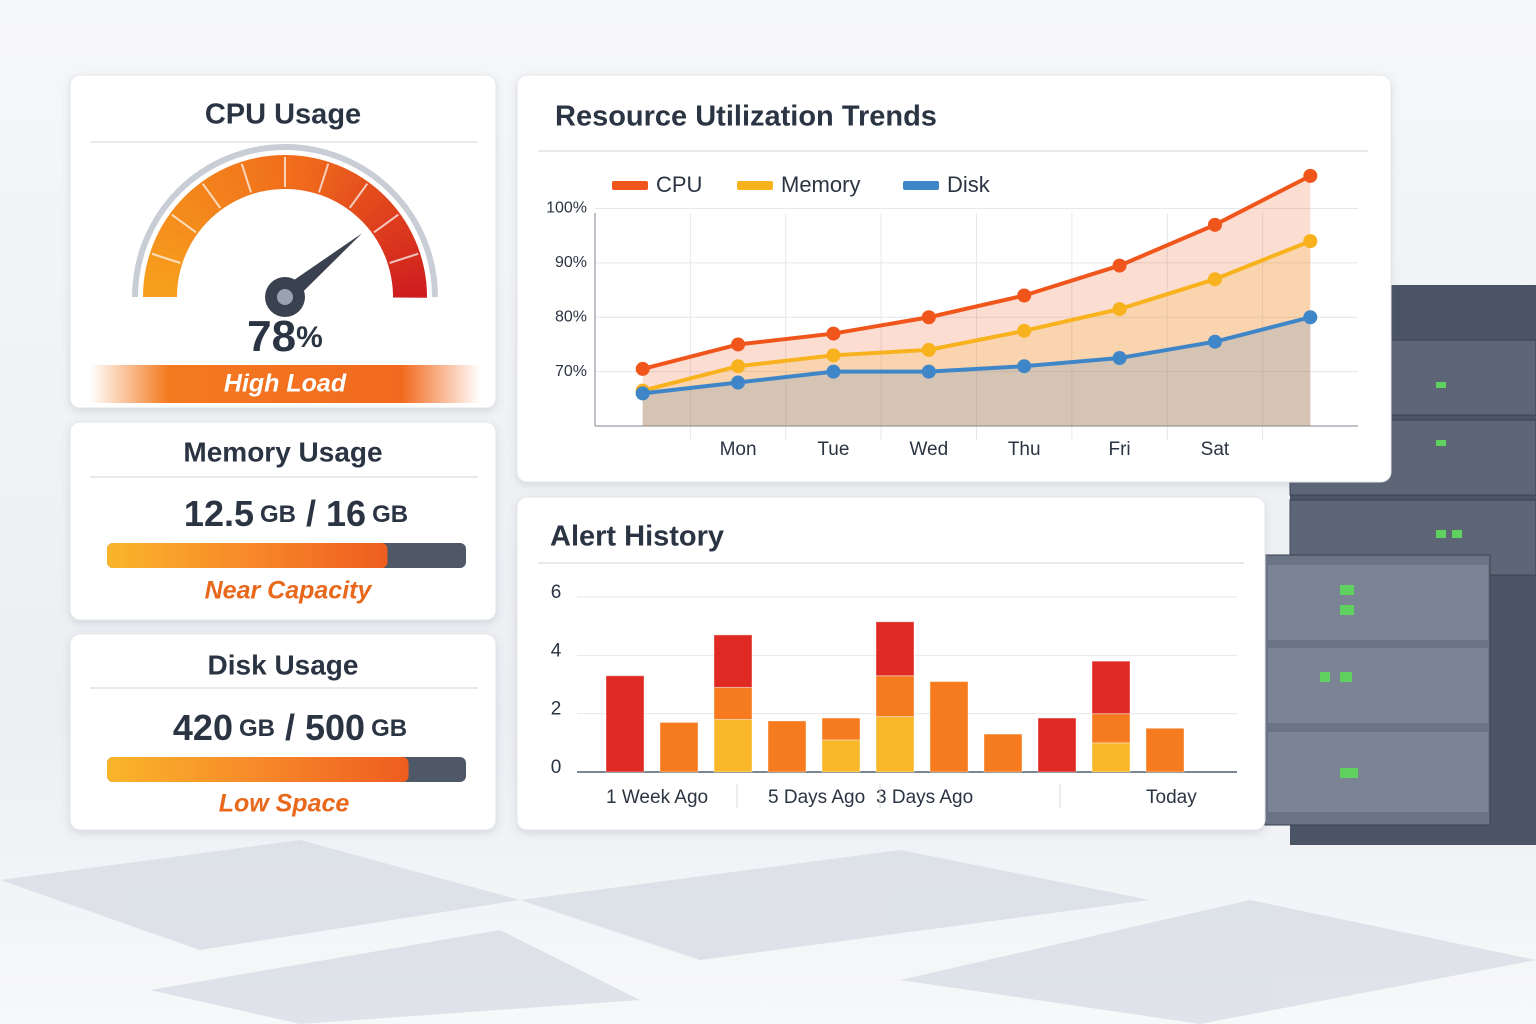  I want to click on usage-text: 420 GB/500 GB, so click(290, 727).